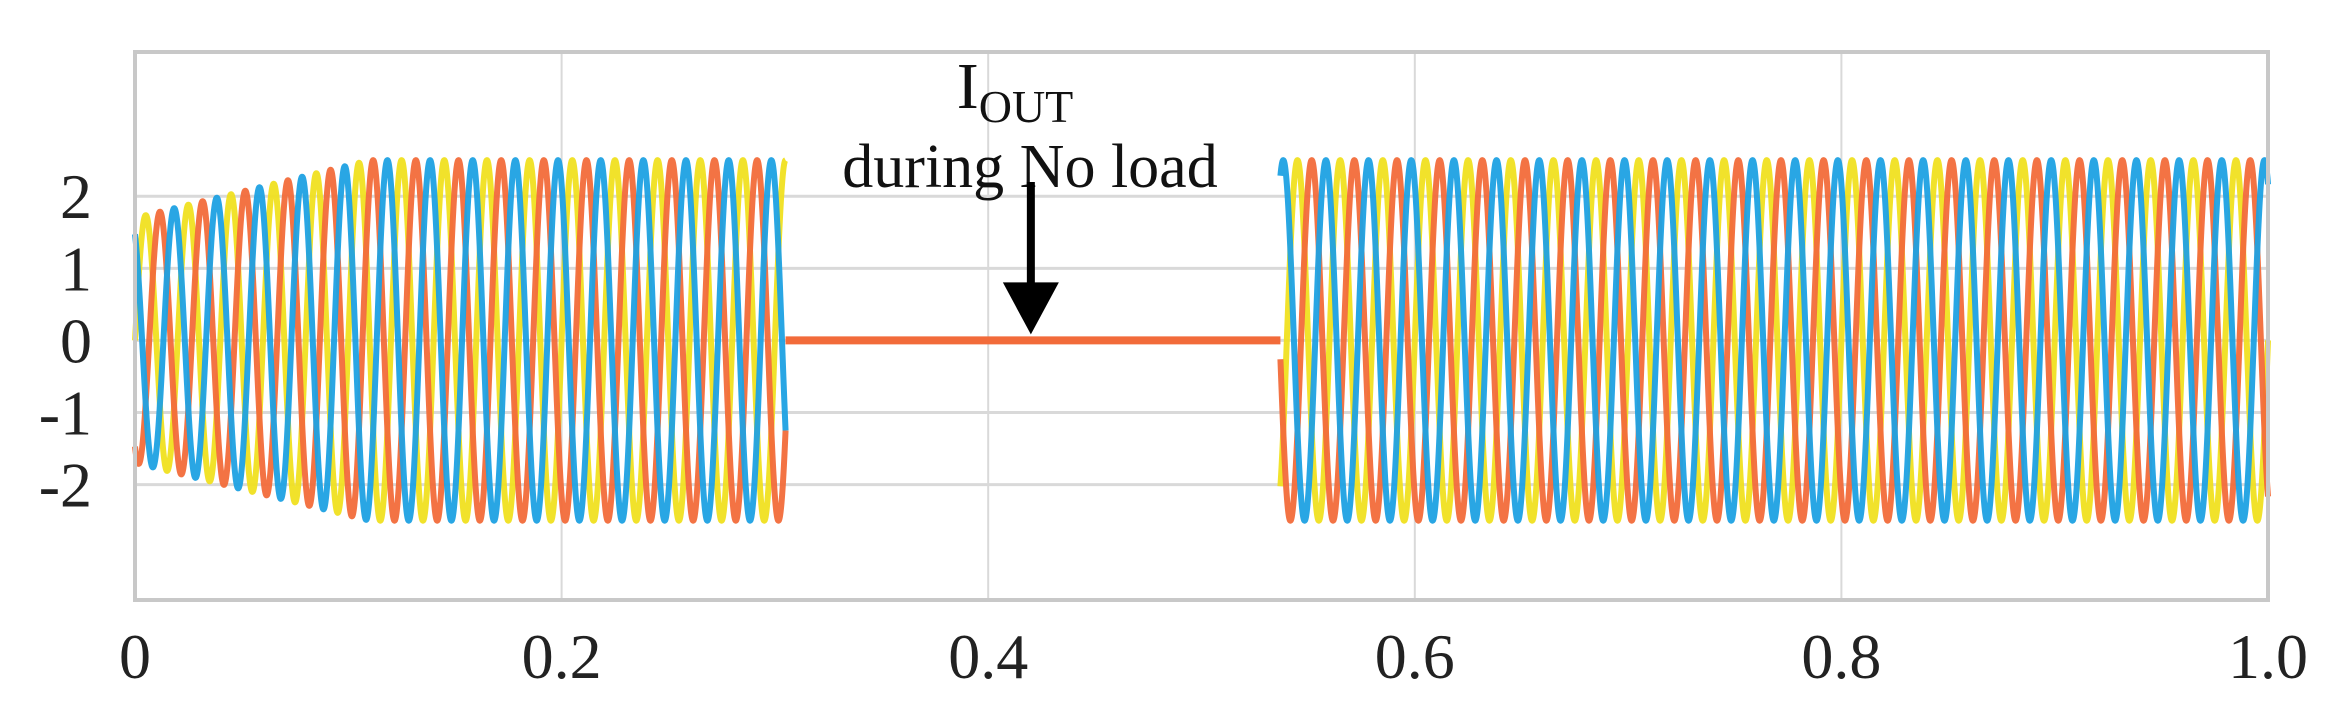  What do you see at coordinates (1030, 192) in the screenshot?
I see `annotation: IOUT during No load` at bounding box center [1030, 192].